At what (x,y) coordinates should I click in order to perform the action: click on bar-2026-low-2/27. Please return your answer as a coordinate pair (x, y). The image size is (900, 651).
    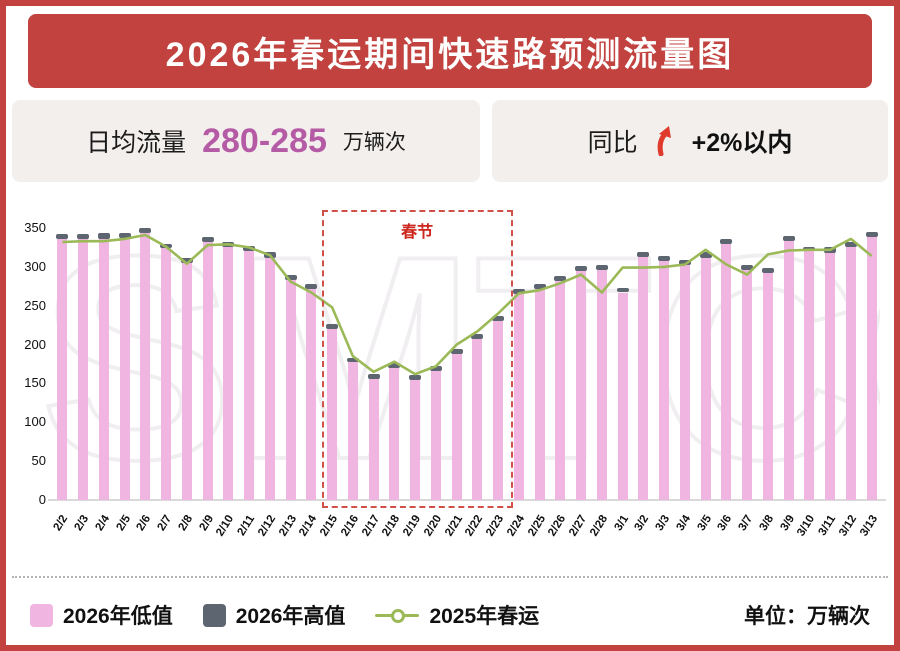
    Looking at the image, I should click on (581, 385).